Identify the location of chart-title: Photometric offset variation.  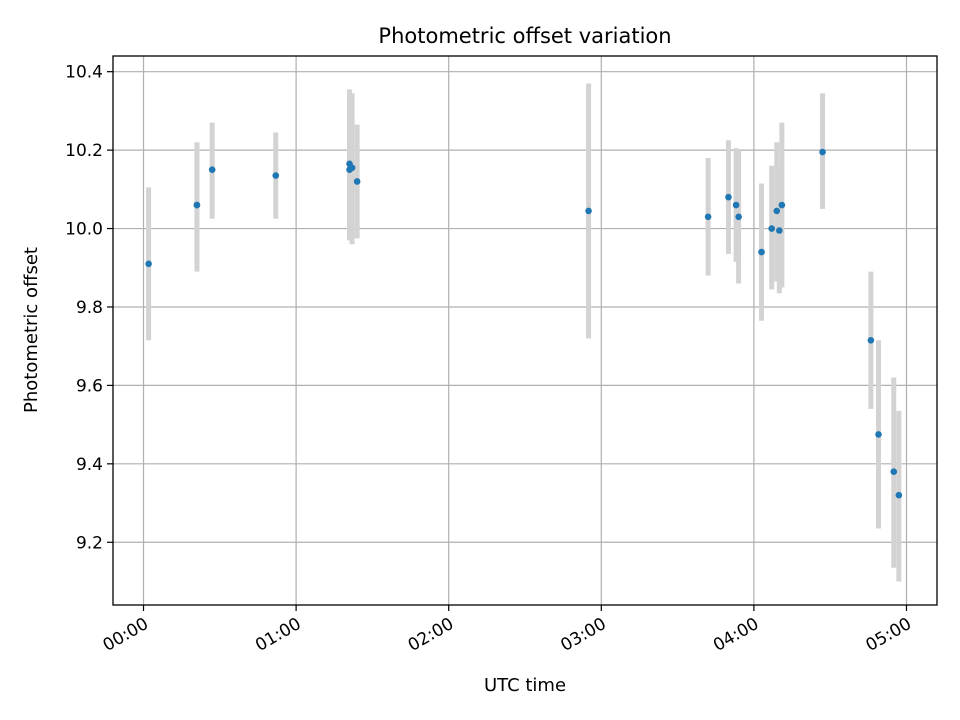
(524, 36).